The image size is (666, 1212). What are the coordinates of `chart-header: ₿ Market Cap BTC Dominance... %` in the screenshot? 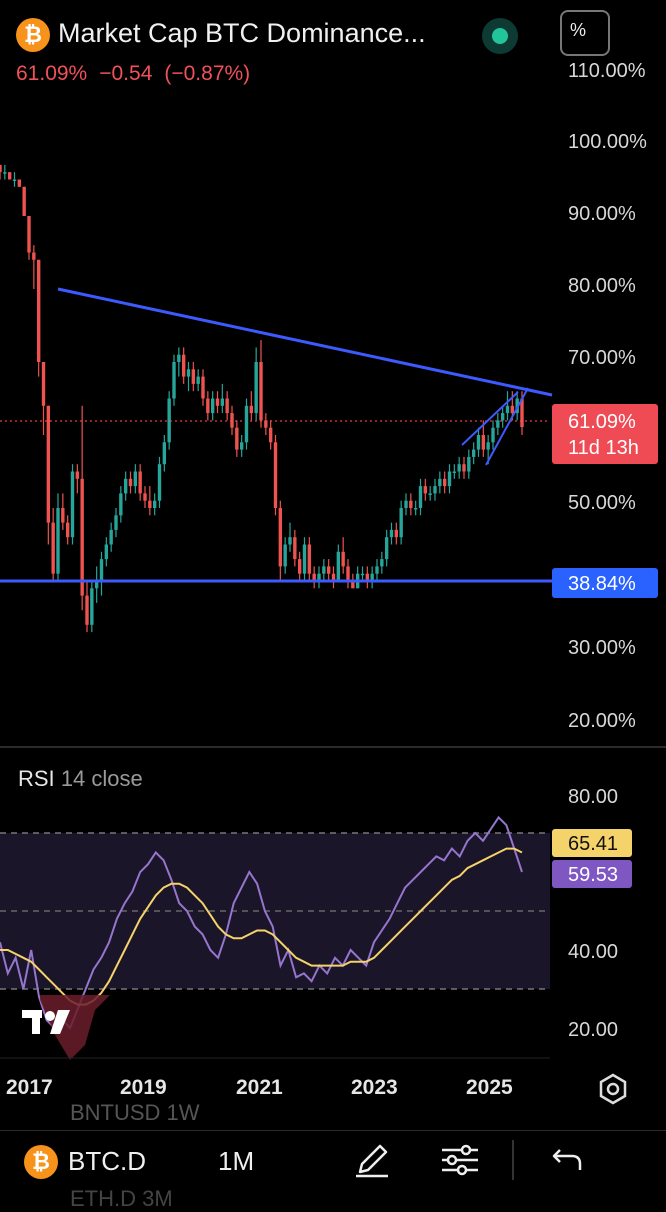 It's located at (333, 35).